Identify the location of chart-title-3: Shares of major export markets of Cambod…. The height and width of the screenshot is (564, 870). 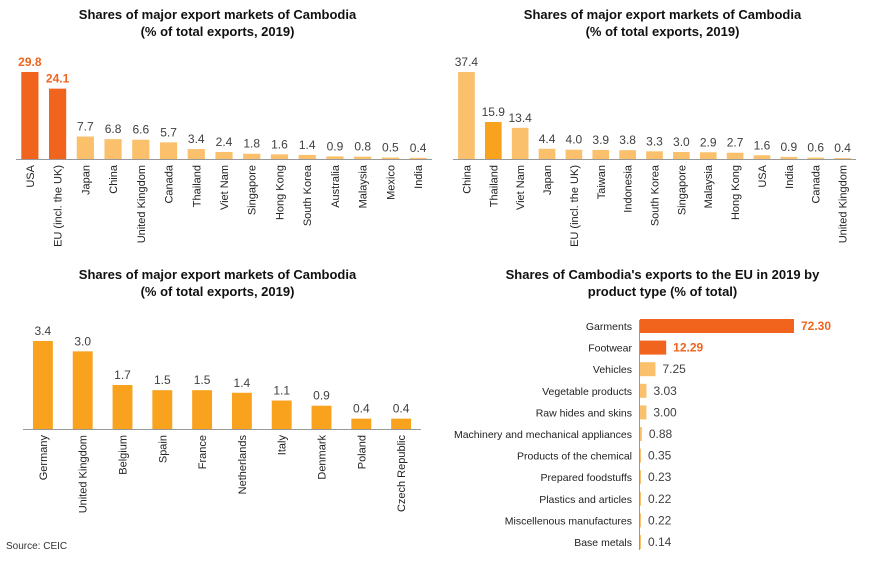
(217, 283).